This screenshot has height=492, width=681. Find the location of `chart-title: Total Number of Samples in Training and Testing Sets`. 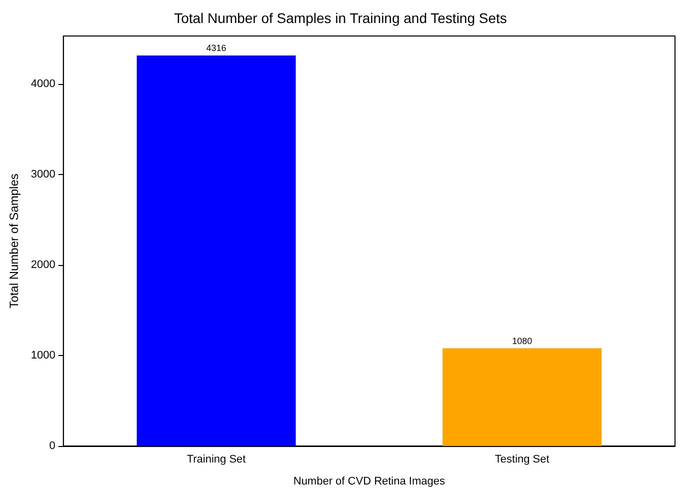

chart-title: Total Number of Samples in Training and Testing Sets is located at coordinates (340, 18).